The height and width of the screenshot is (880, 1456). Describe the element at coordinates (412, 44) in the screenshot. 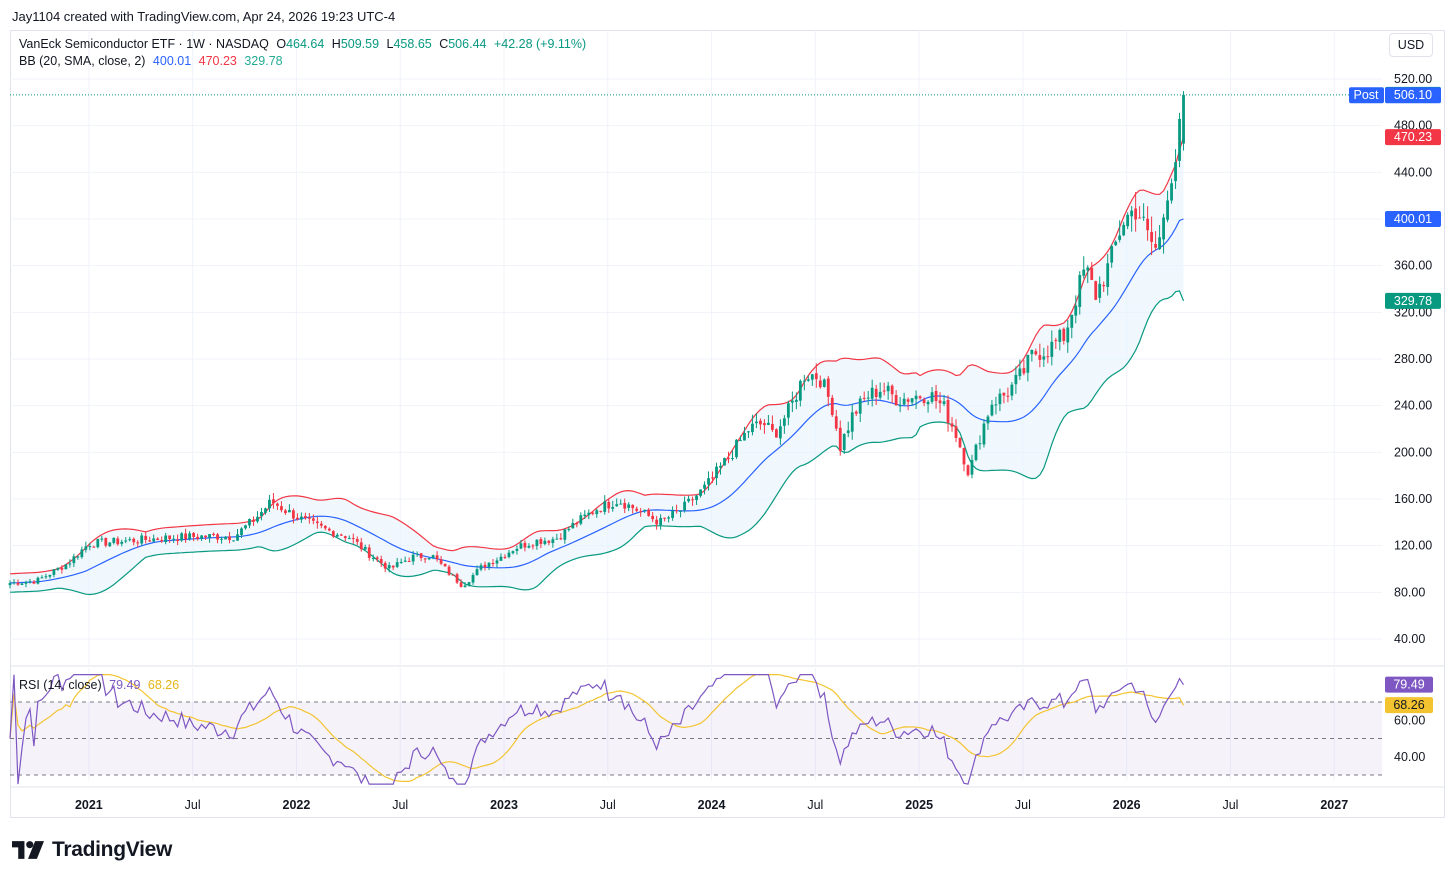

I see `low-value: 458.65` at that location.